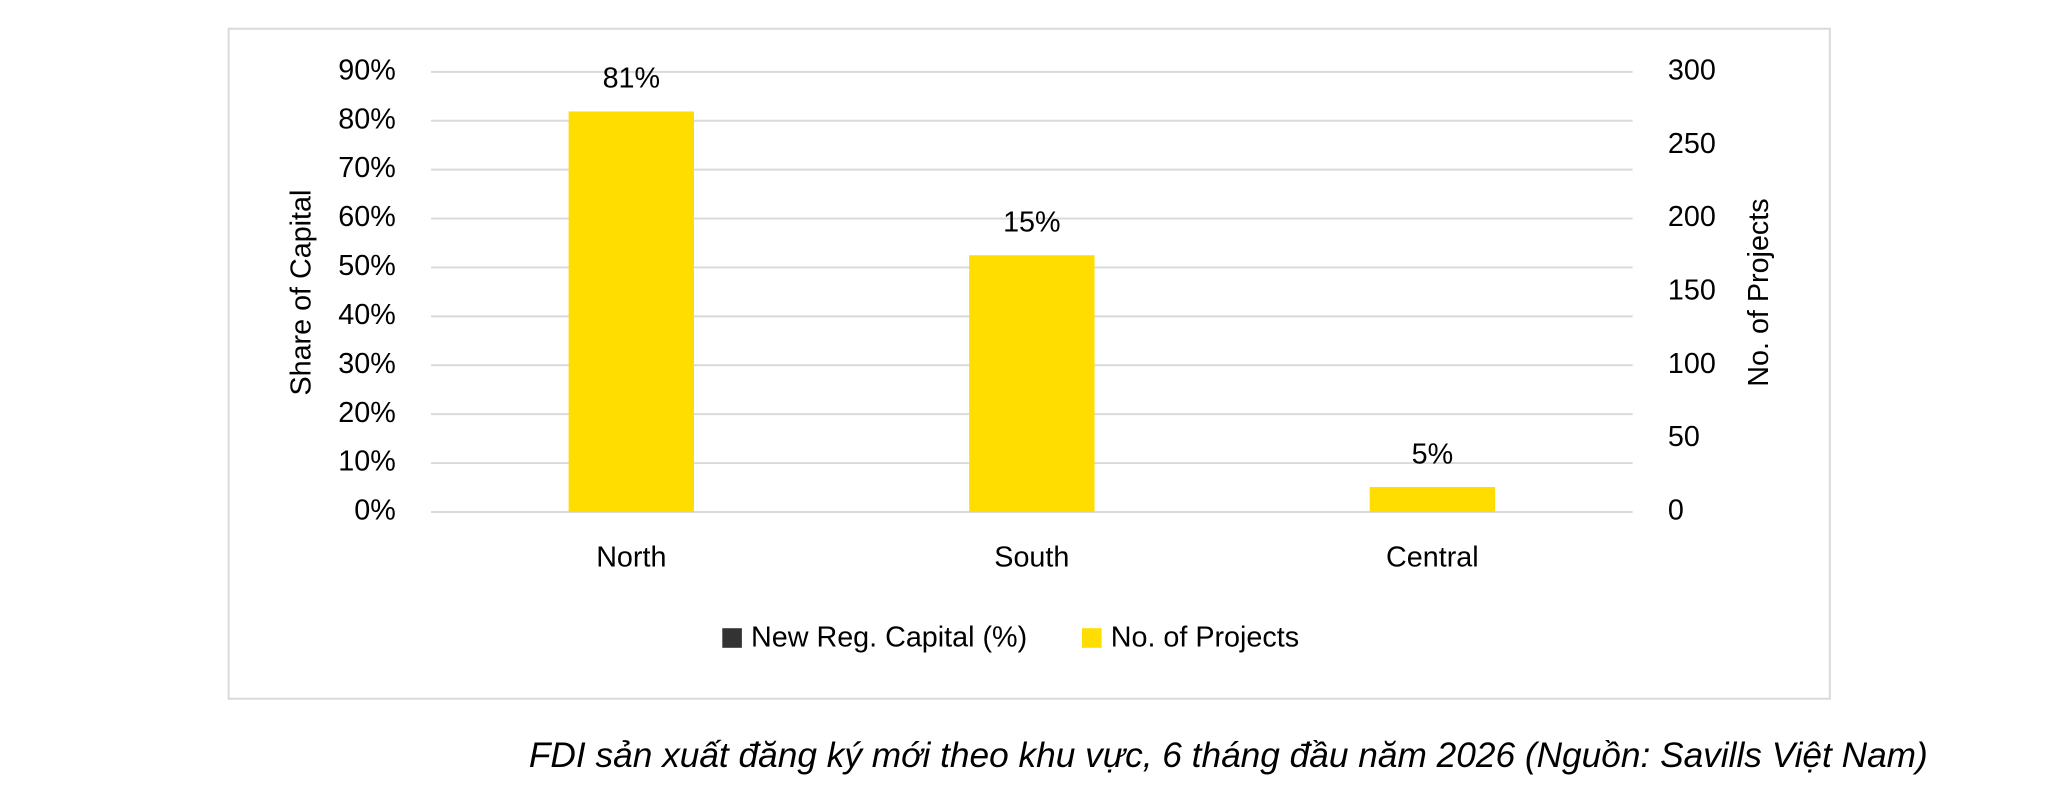  Describe the element at coordinates (1692, 364) in the screenshot. I see `y2-tick-label: 100` at that location.